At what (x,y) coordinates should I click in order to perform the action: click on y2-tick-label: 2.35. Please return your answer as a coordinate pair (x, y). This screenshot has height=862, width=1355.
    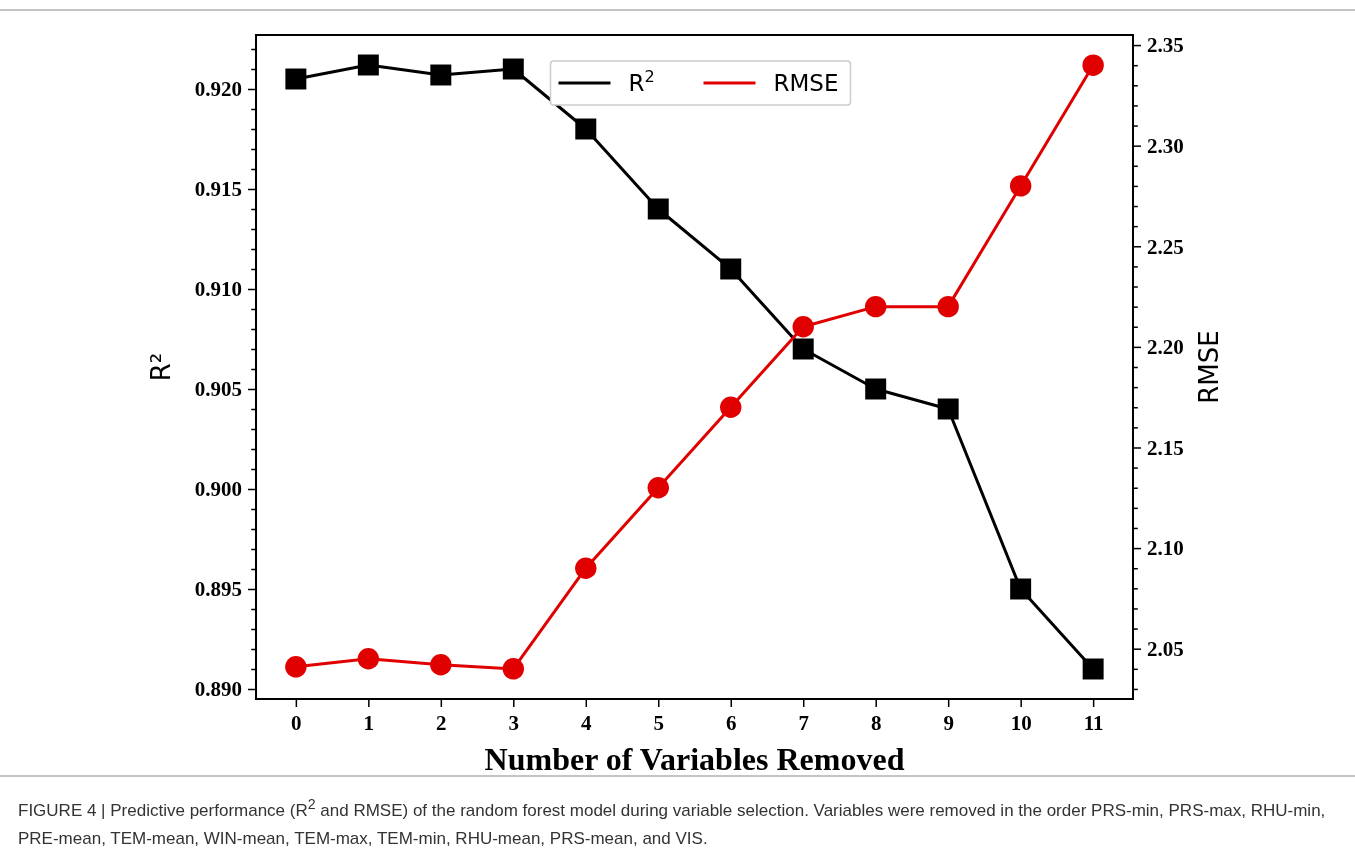
    Looking at the image, I should click on (1165, 45).